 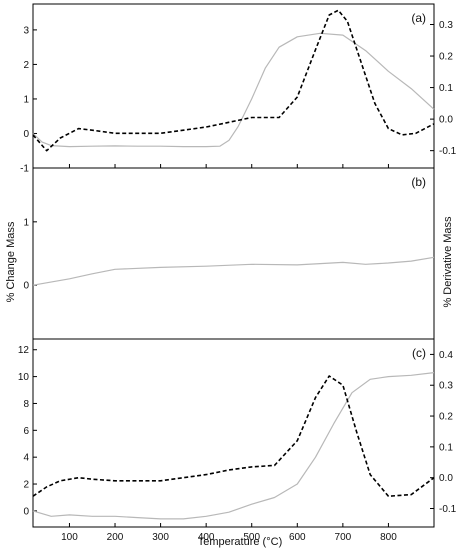 I want to click on change-mass-line, so click(x=233, y=271).